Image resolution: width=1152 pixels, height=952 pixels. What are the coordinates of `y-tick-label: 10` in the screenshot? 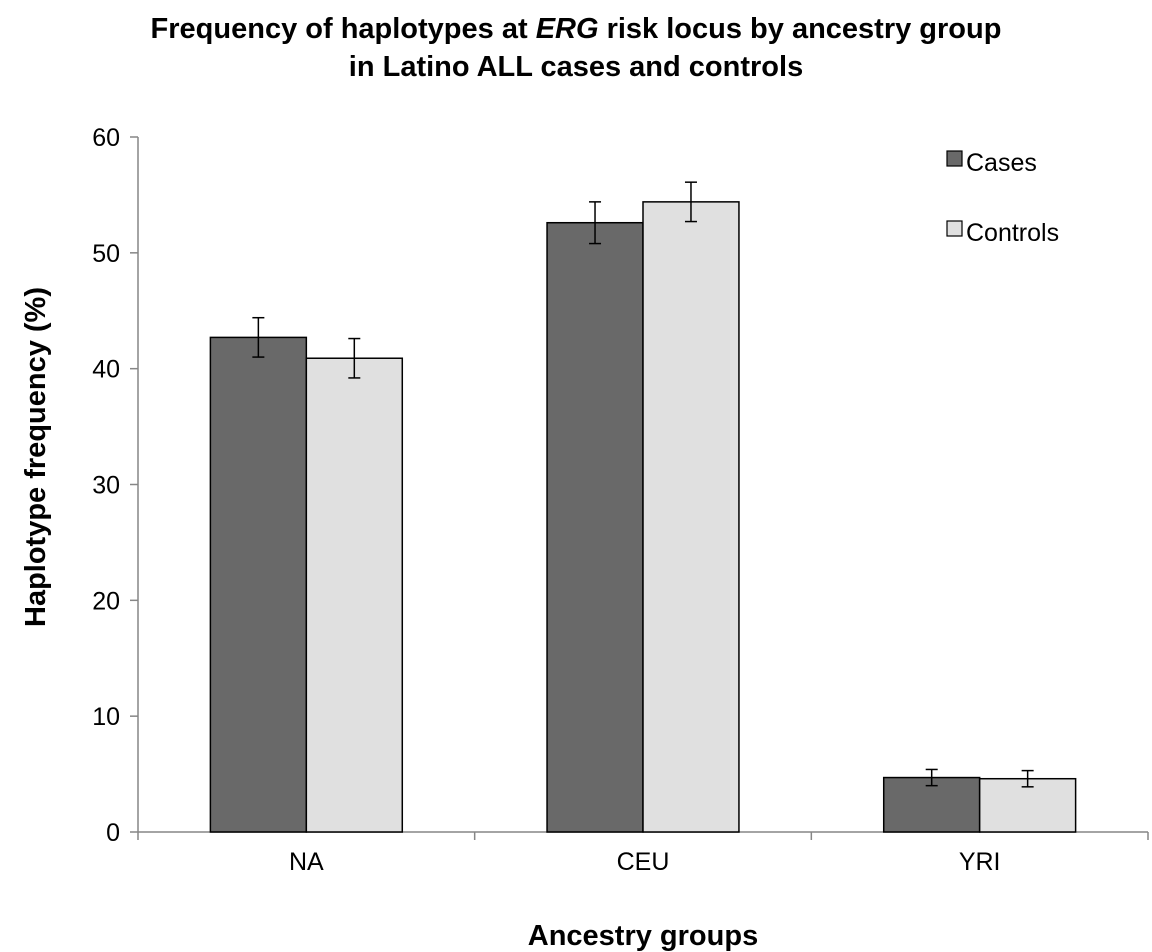 It's located at (106, 717).